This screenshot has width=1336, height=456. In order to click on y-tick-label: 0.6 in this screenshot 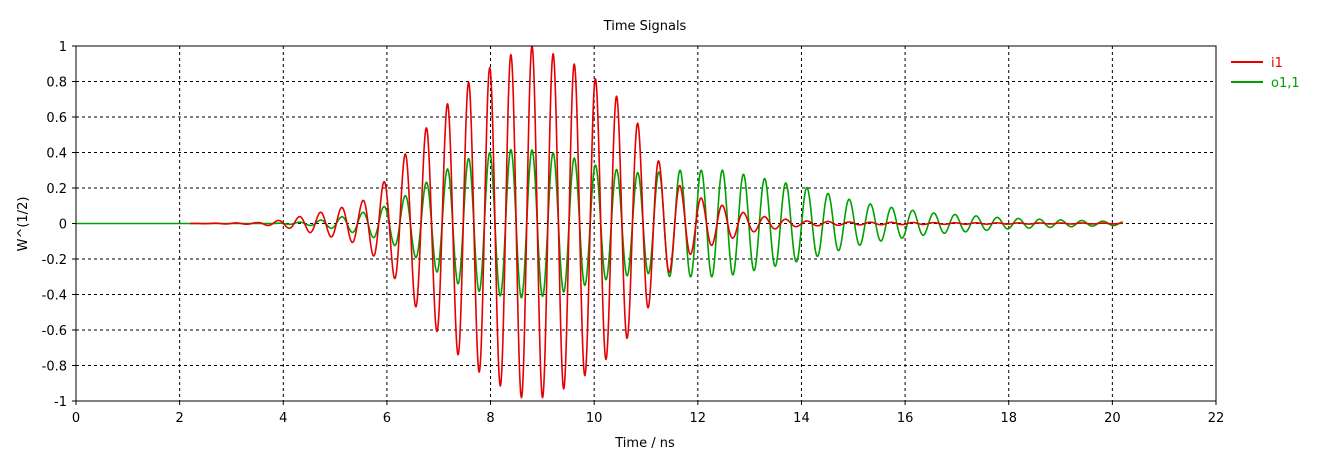, I will do `click(56, 118)`.